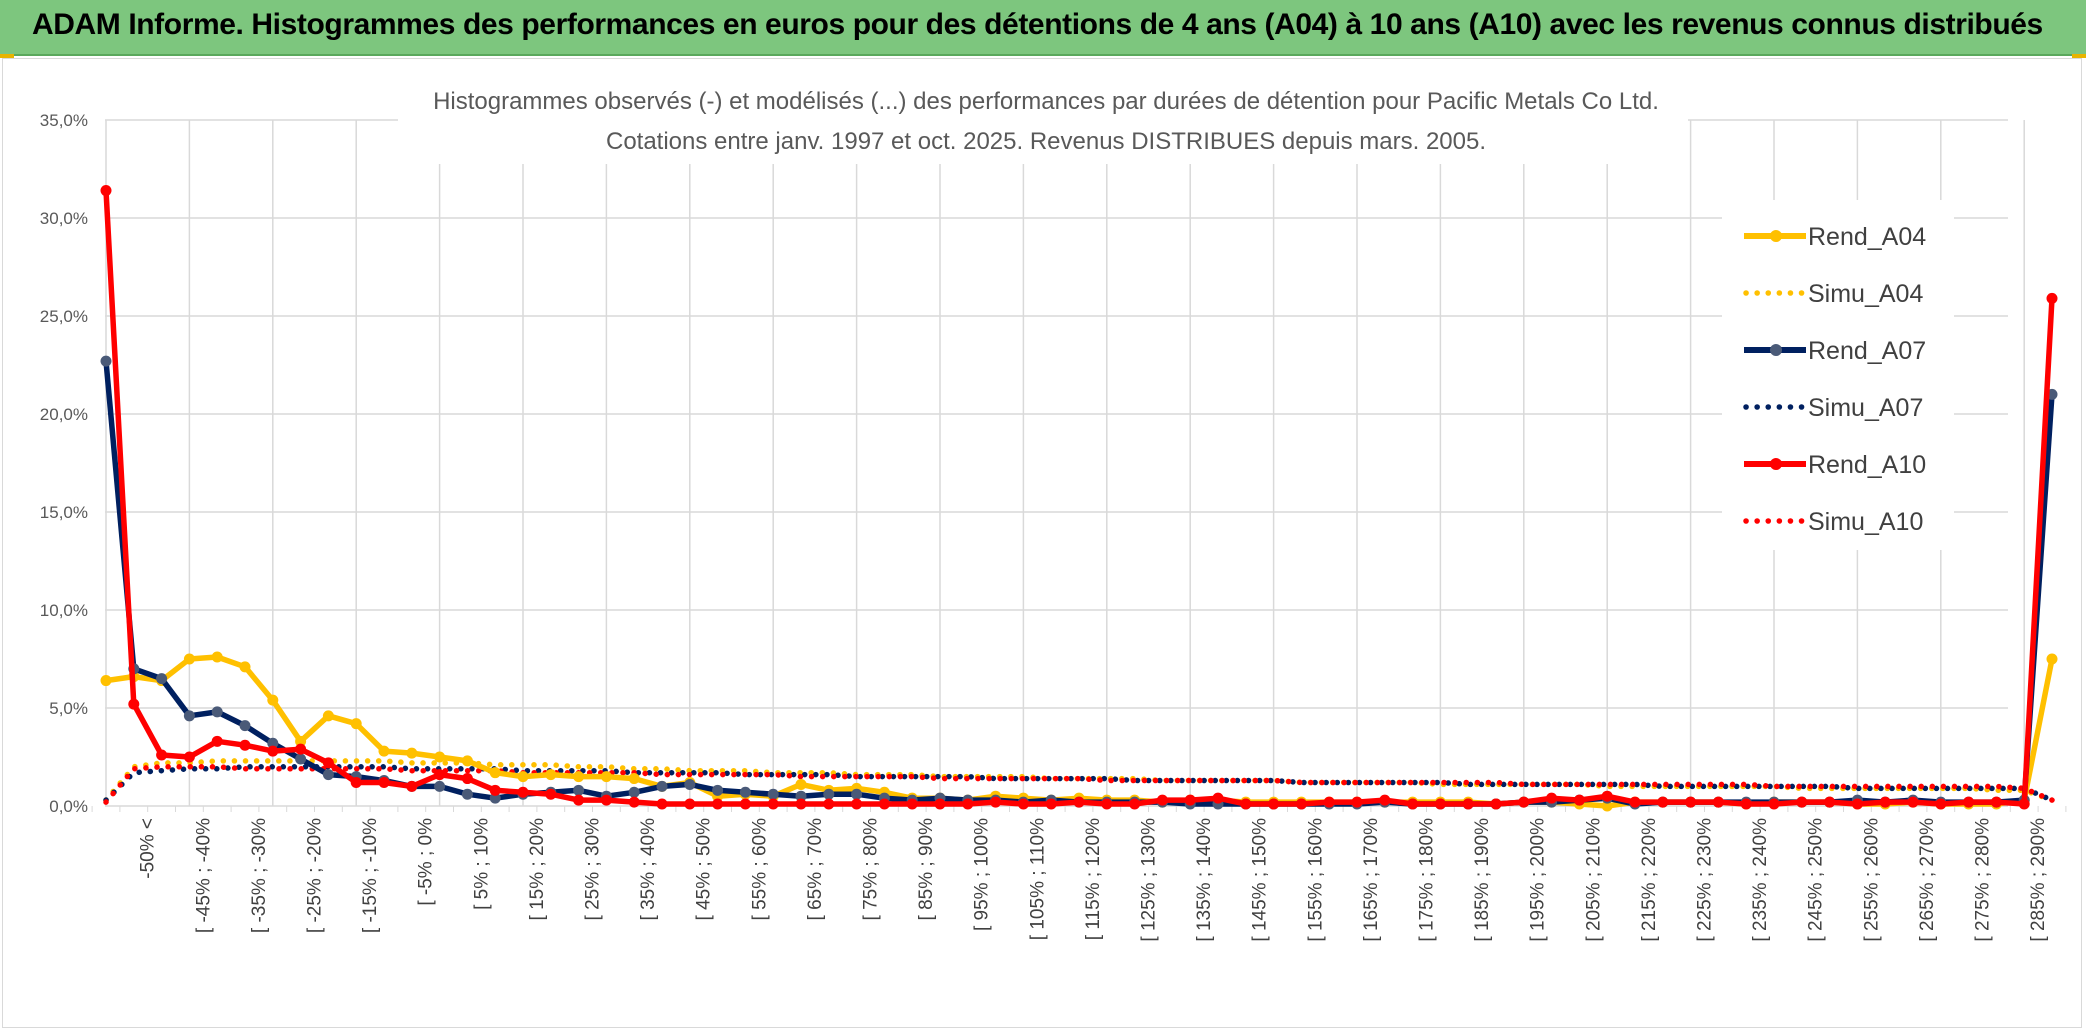 The width and height of the screenshot is (2086, 1033). I want to click on y-tick-label: 30,0%, so click(64, 218).